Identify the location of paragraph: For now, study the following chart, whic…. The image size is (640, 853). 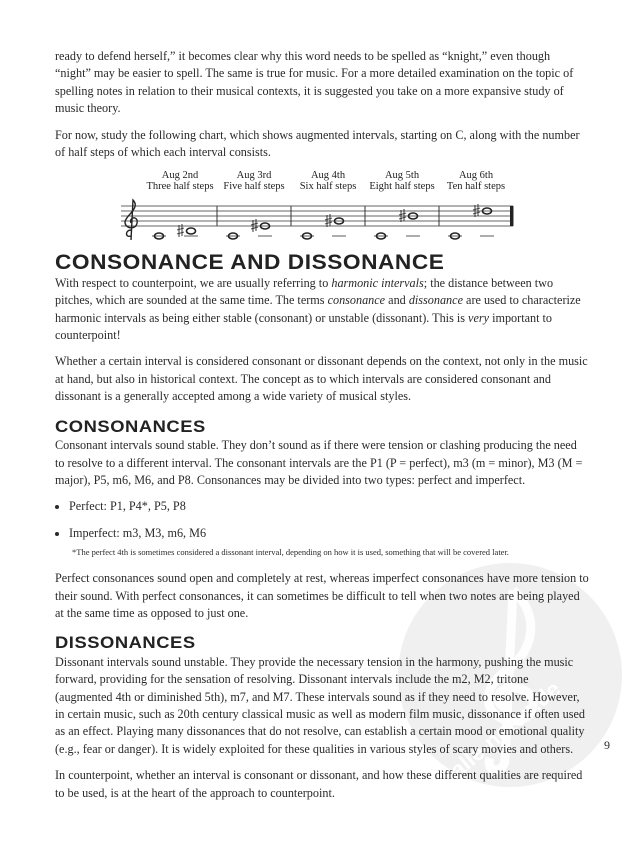
(317, 143).